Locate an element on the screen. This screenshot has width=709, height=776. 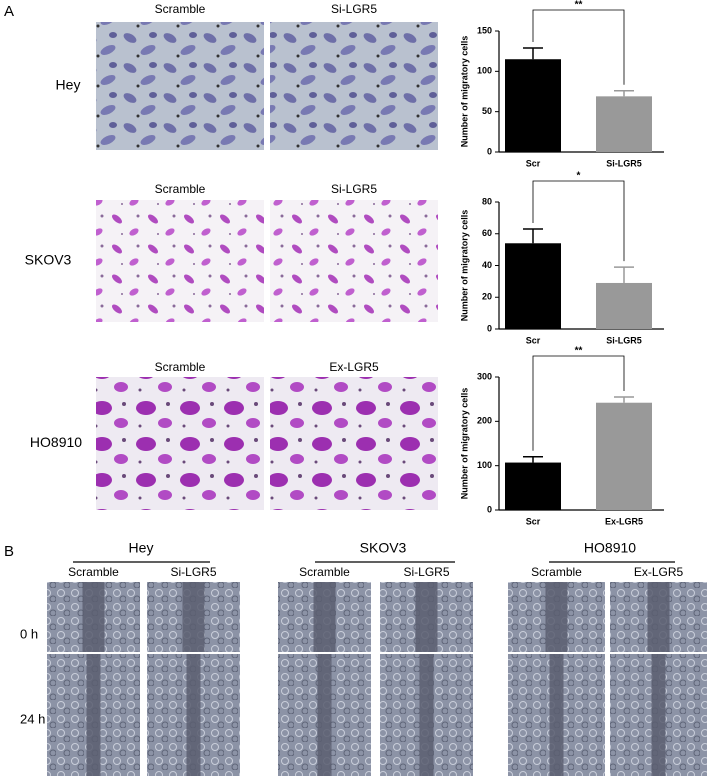
group-label: HO8910 is located at coordinates (610, 548).